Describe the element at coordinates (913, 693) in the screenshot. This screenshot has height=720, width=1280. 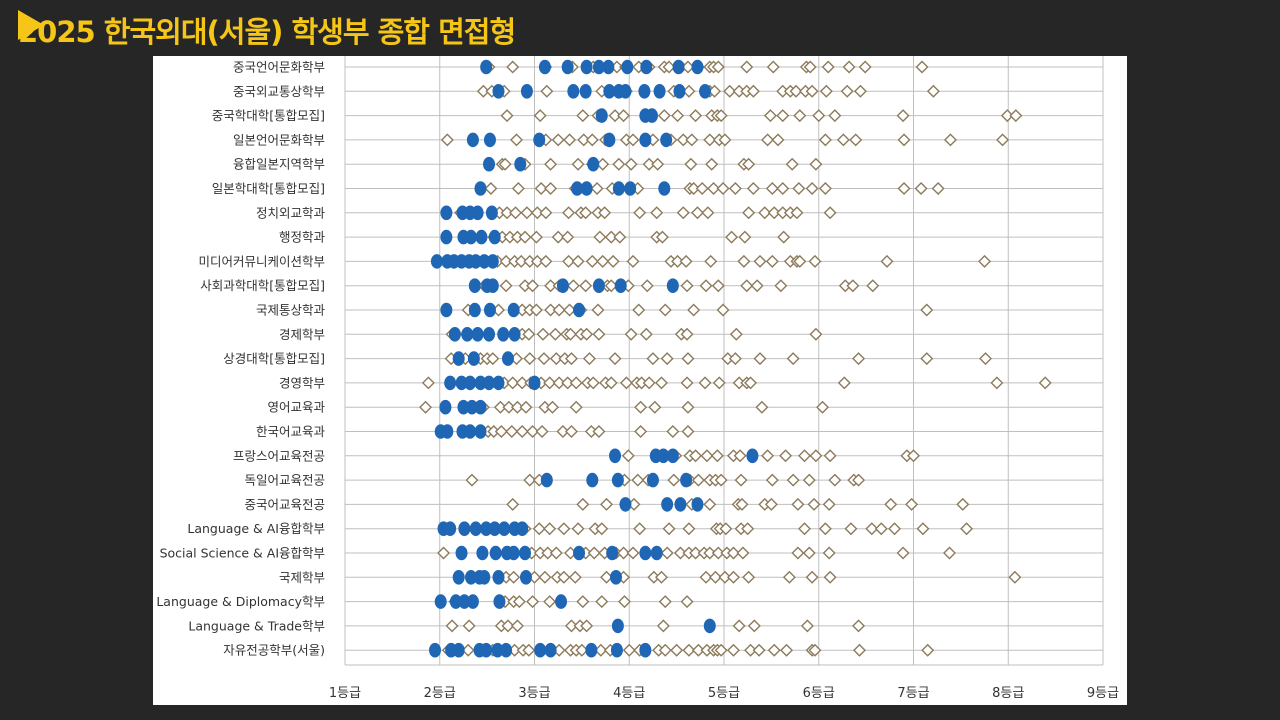
I see `x-tick-label: 7등급` at that location.